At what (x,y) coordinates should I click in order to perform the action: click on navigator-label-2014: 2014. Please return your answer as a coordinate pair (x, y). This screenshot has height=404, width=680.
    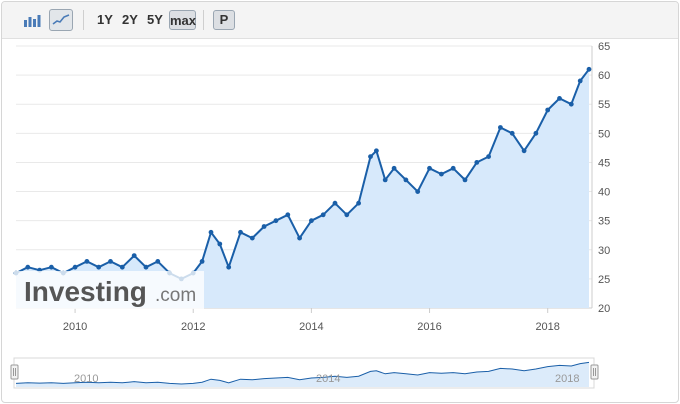
    Looking at the image, I should click on (328, 379).